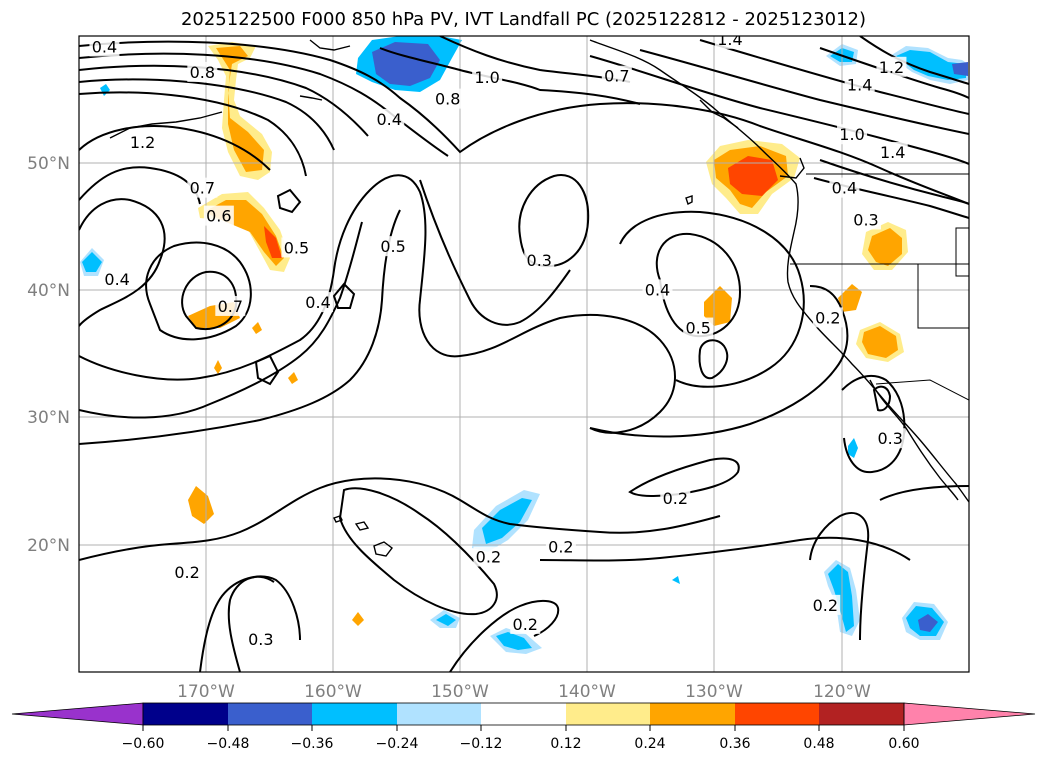  Describe the element at coordinates (228, 744) in the screenshot. I see `colorbar-tick-label: −0.48` at that location.